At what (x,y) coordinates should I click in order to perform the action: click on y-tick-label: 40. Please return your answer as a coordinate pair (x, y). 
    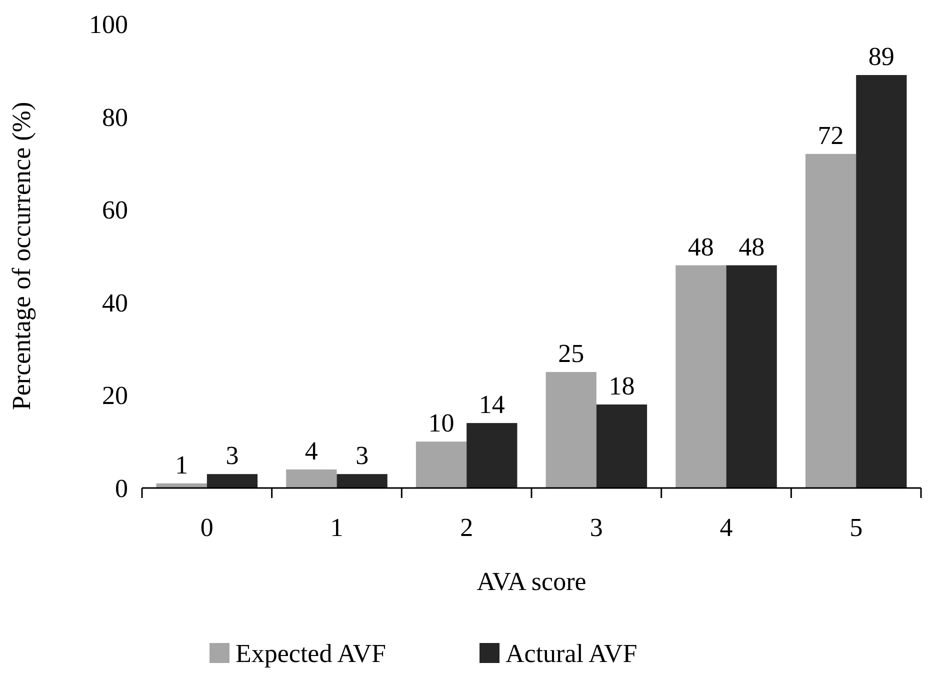
    Looking at the image, I should click on (115, 303).